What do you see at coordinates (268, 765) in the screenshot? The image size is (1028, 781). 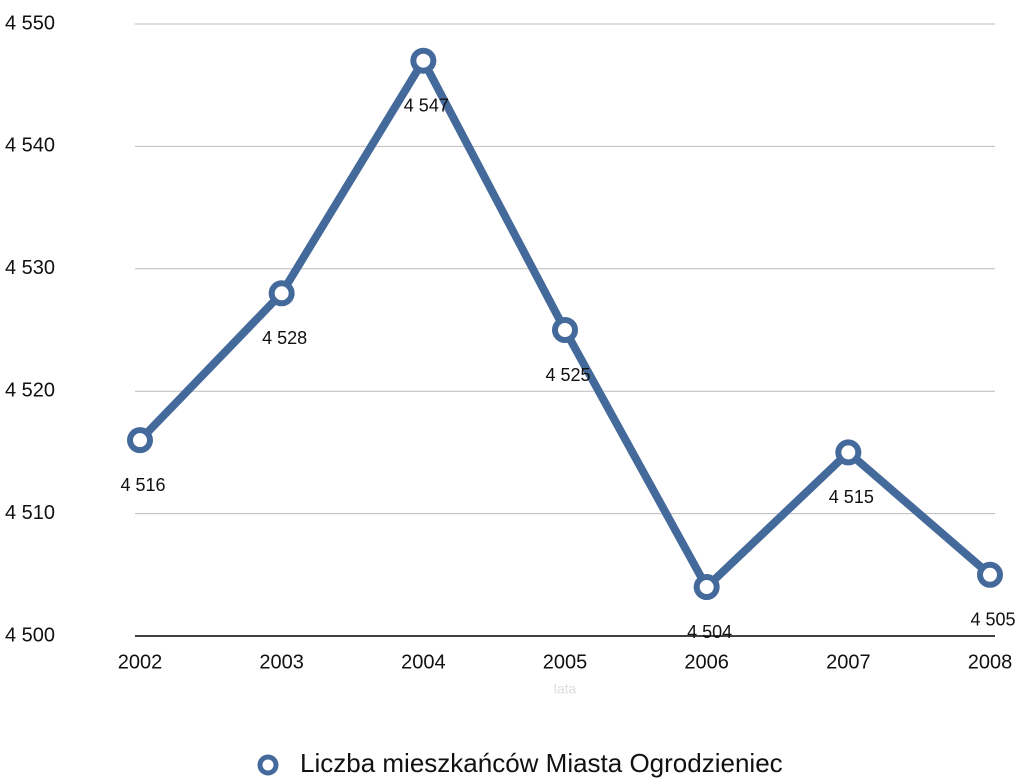 I see `legend-marker` at bounding box center [268, 765].